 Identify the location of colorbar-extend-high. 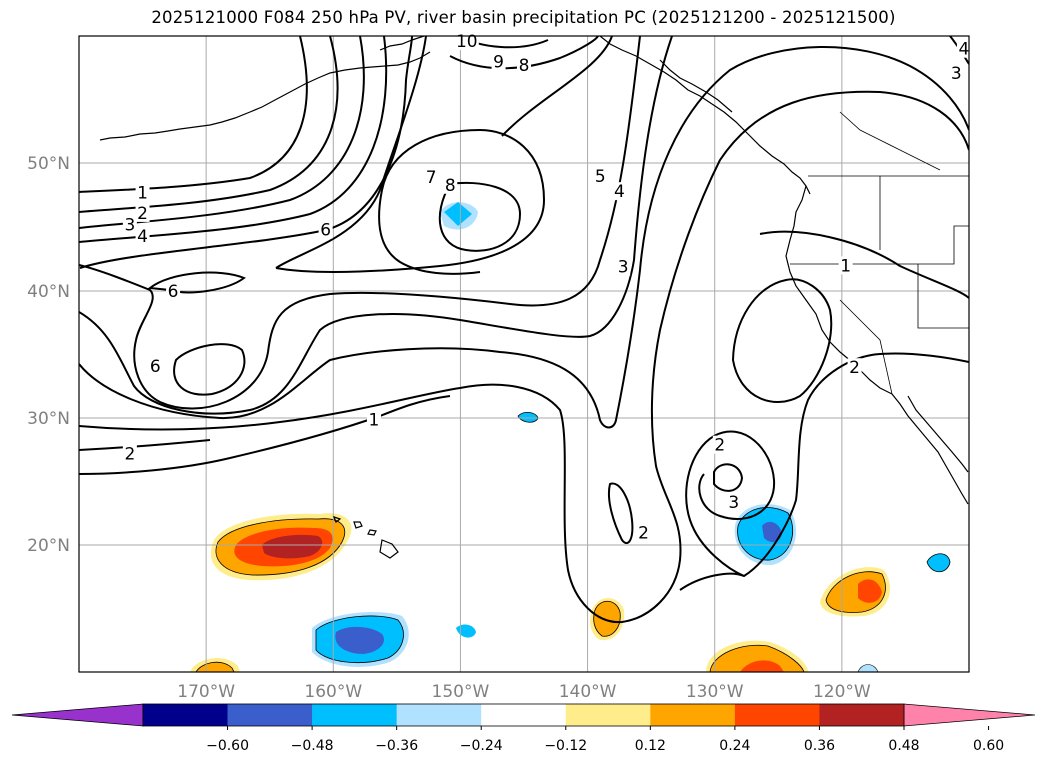
(969, 715).